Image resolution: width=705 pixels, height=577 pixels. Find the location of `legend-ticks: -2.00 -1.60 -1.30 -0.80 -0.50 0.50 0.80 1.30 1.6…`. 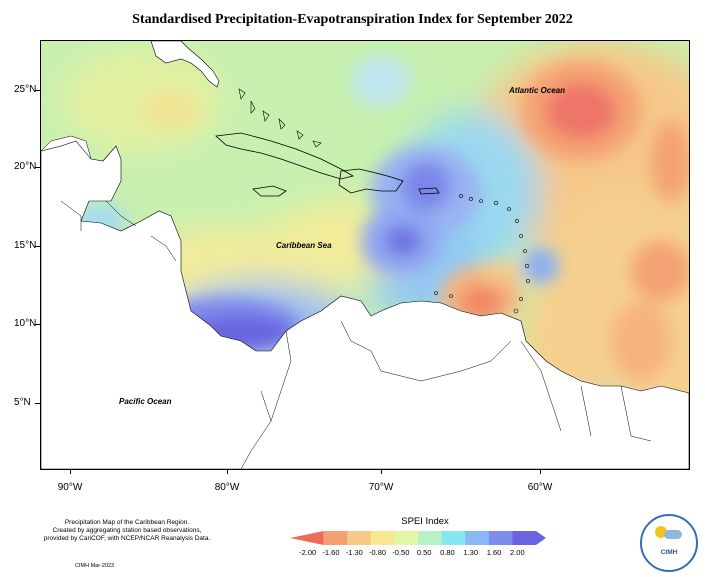

legend-ticks: -2.00 -1.60 -1.30 -0.80 -0.50 0.50 0.80 1.30 1.6… is located at coordinates (412, 552).